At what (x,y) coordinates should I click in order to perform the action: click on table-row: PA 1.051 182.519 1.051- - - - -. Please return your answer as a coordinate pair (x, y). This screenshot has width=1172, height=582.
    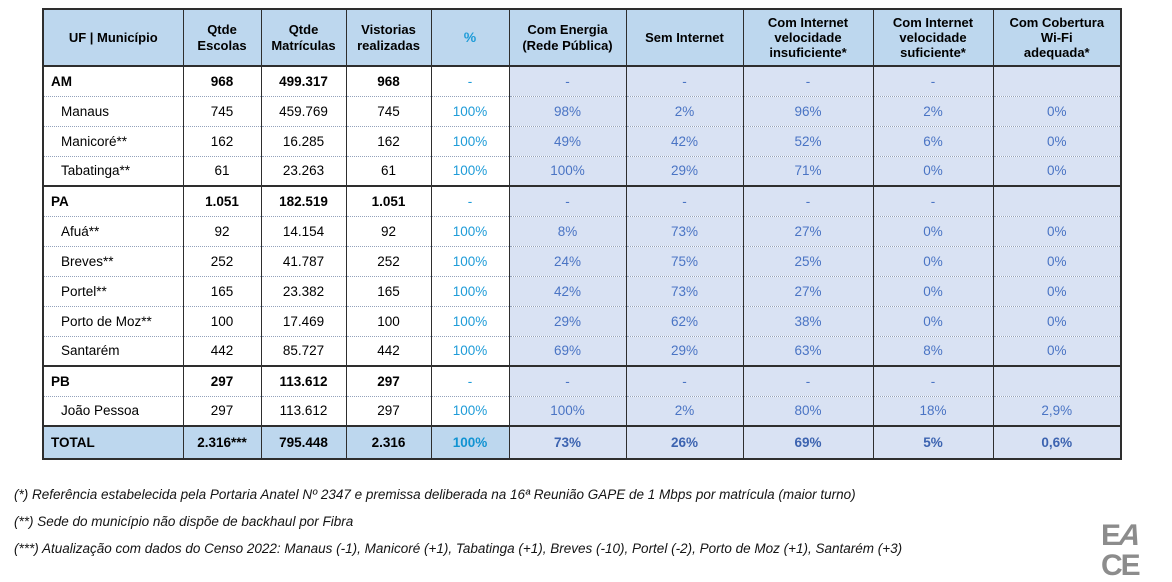
    Looking at the image, I should click on (582, 200).